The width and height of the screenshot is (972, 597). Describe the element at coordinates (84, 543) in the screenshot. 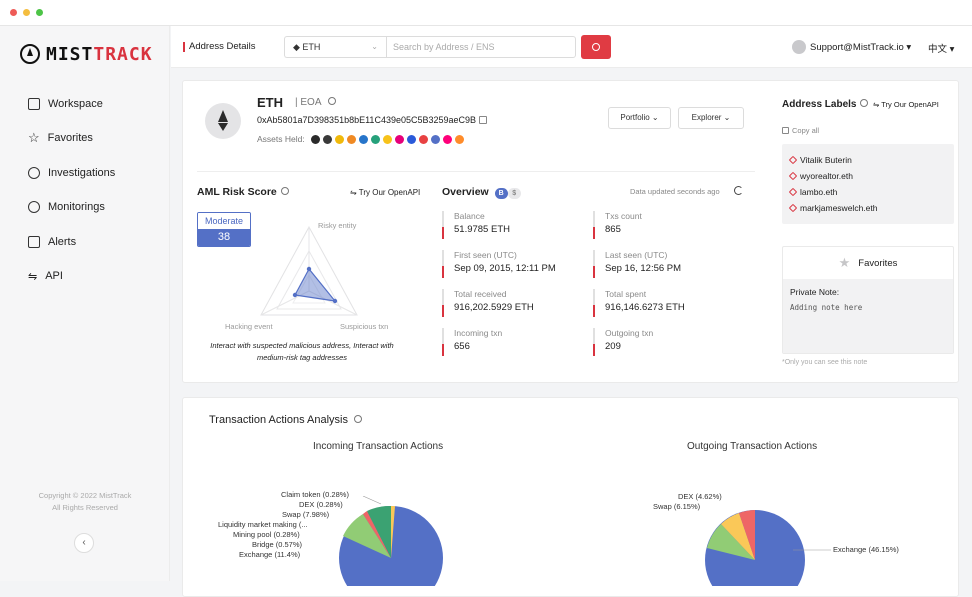

I see `collapse-sidebar-button: ‹` at that location.